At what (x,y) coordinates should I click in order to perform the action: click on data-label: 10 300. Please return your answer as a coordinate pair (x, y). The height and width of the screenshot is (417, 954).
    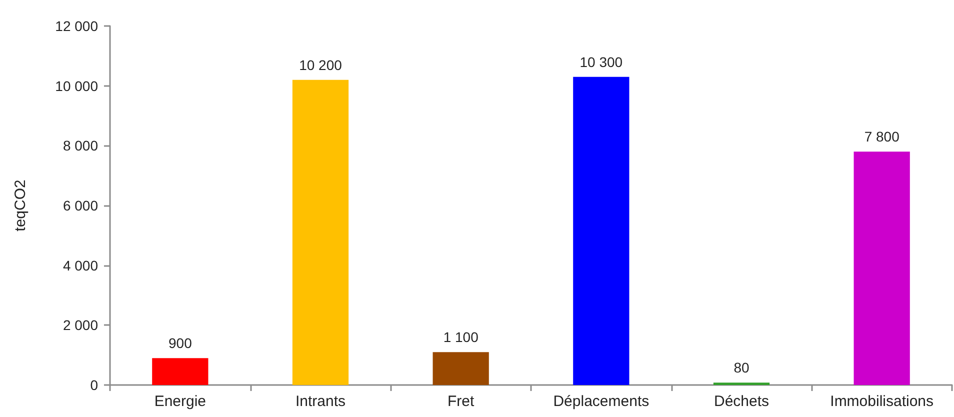
    Looking at the image, I should click on (601, 62).